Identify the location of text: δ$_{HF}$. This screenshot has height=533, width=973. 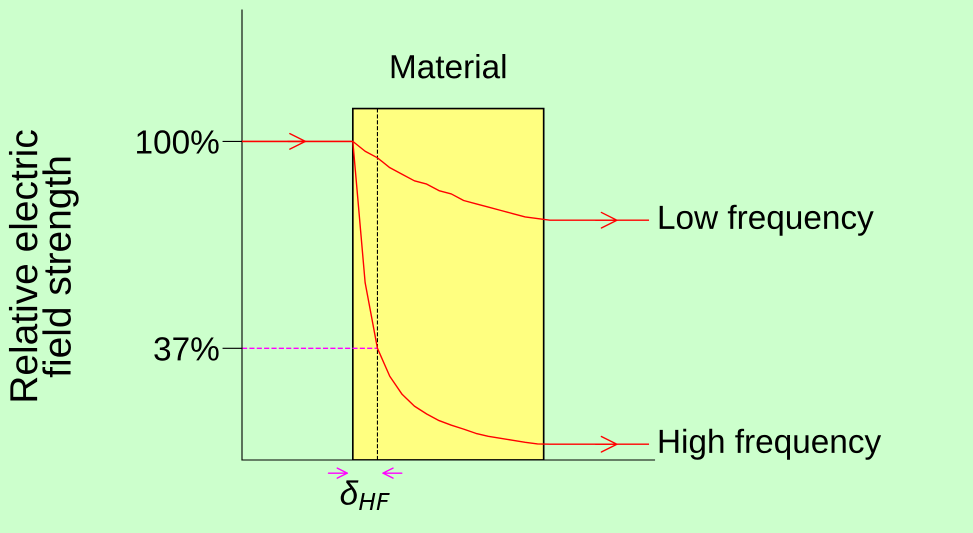
(365, 495).